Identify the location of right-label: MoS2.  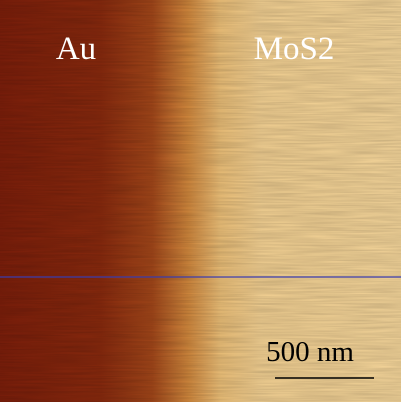
(294, 49).